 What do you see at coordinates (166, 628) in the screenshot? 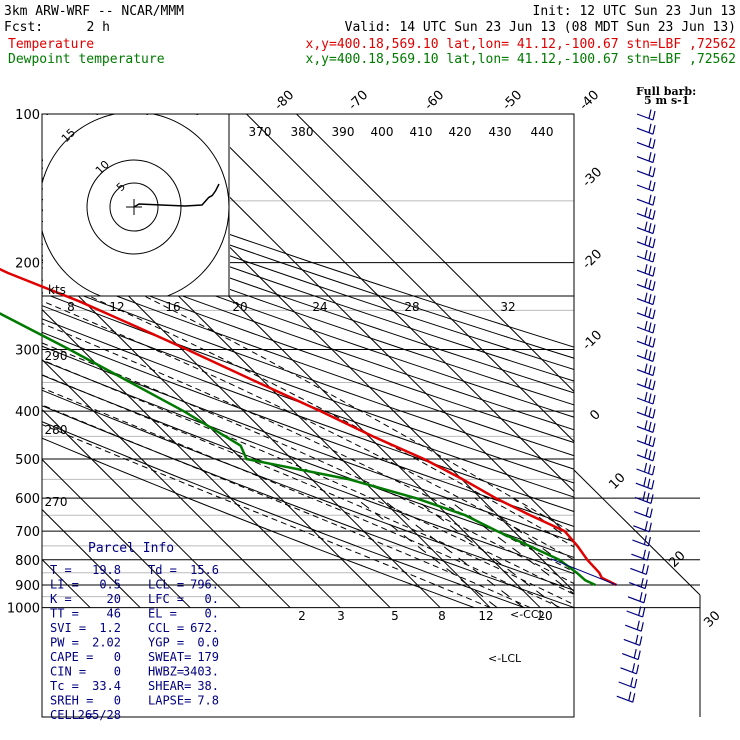
I see `parcel-info-cell: CCL =` at bounding box center [166, 628].